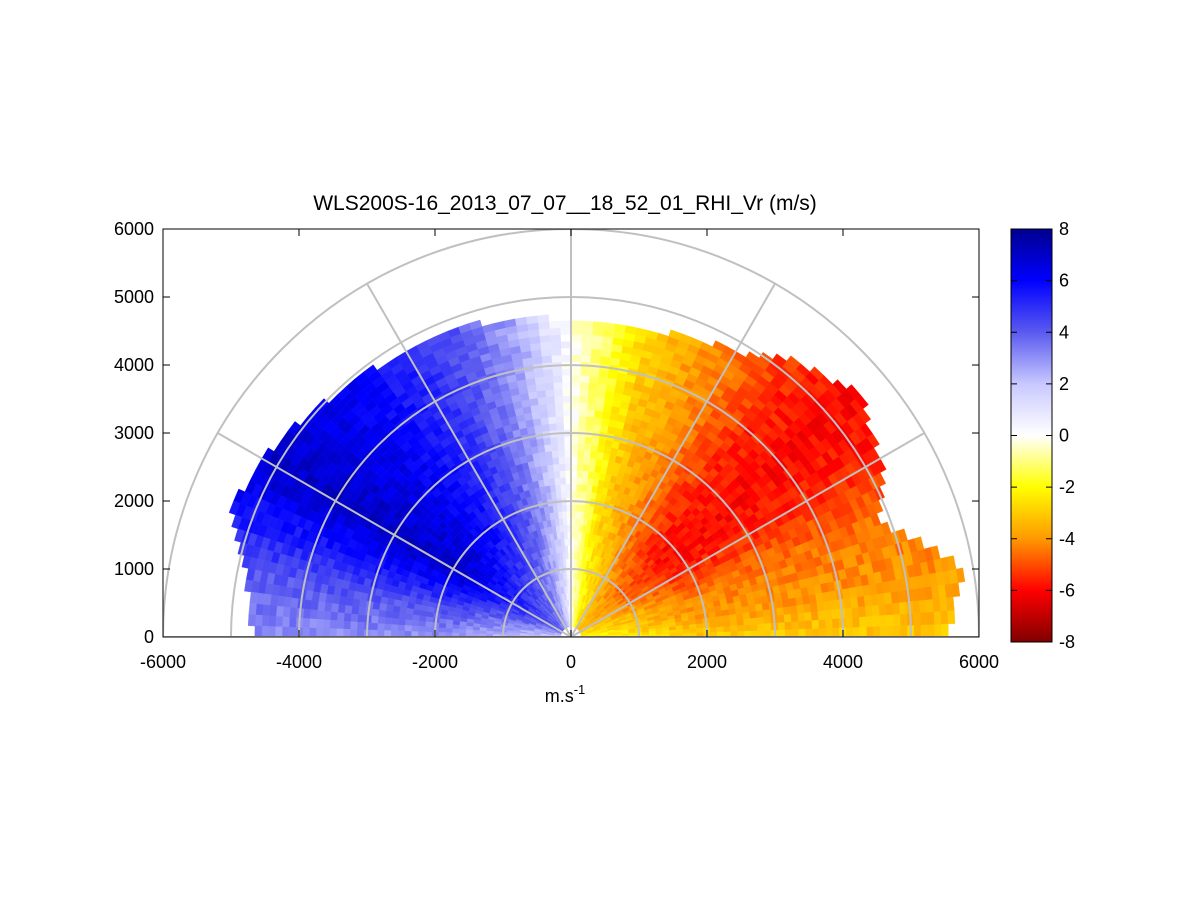  I want to click on colorbar: 8 6 4 2 0 -2 -4 -6 -8, so click(1042, 435).